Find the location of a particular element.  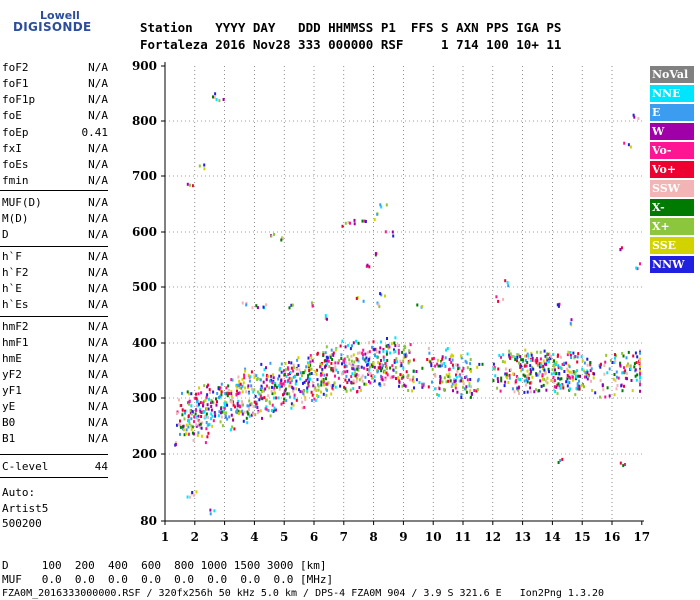

auto-label: Auto: is located at coordinates (19, 492).